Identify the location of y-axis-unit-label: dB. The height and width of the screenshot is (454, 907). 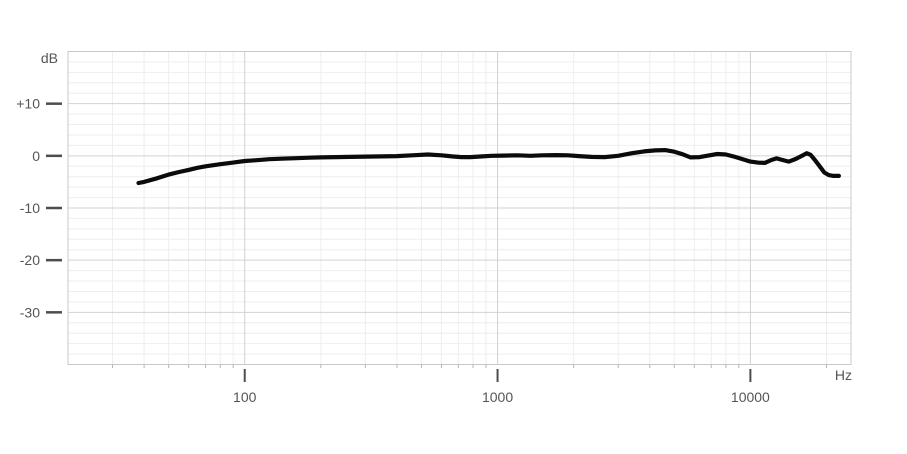
(49, 58).